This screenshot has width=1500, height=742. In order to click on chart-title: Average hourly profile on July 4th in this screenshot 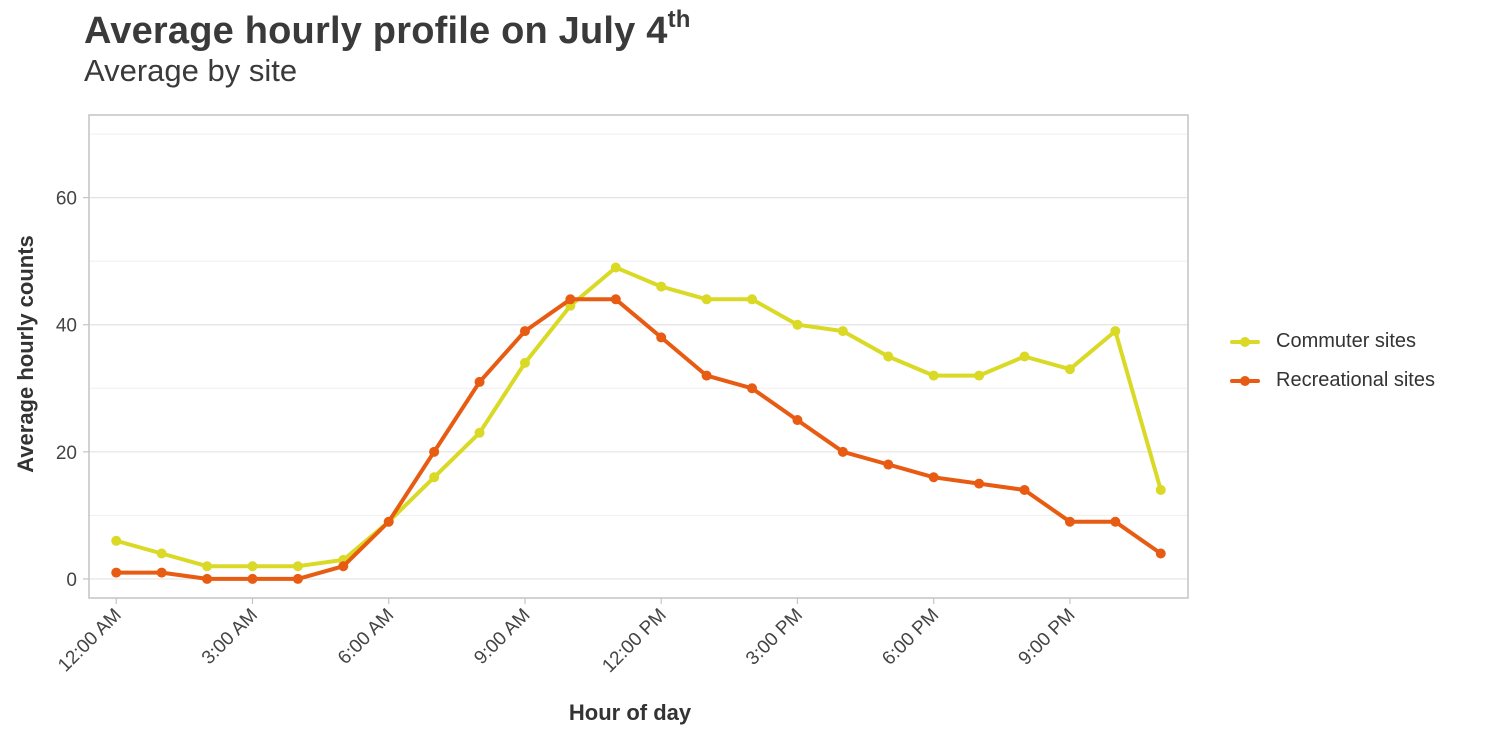, I will do `click(387, 29)`.